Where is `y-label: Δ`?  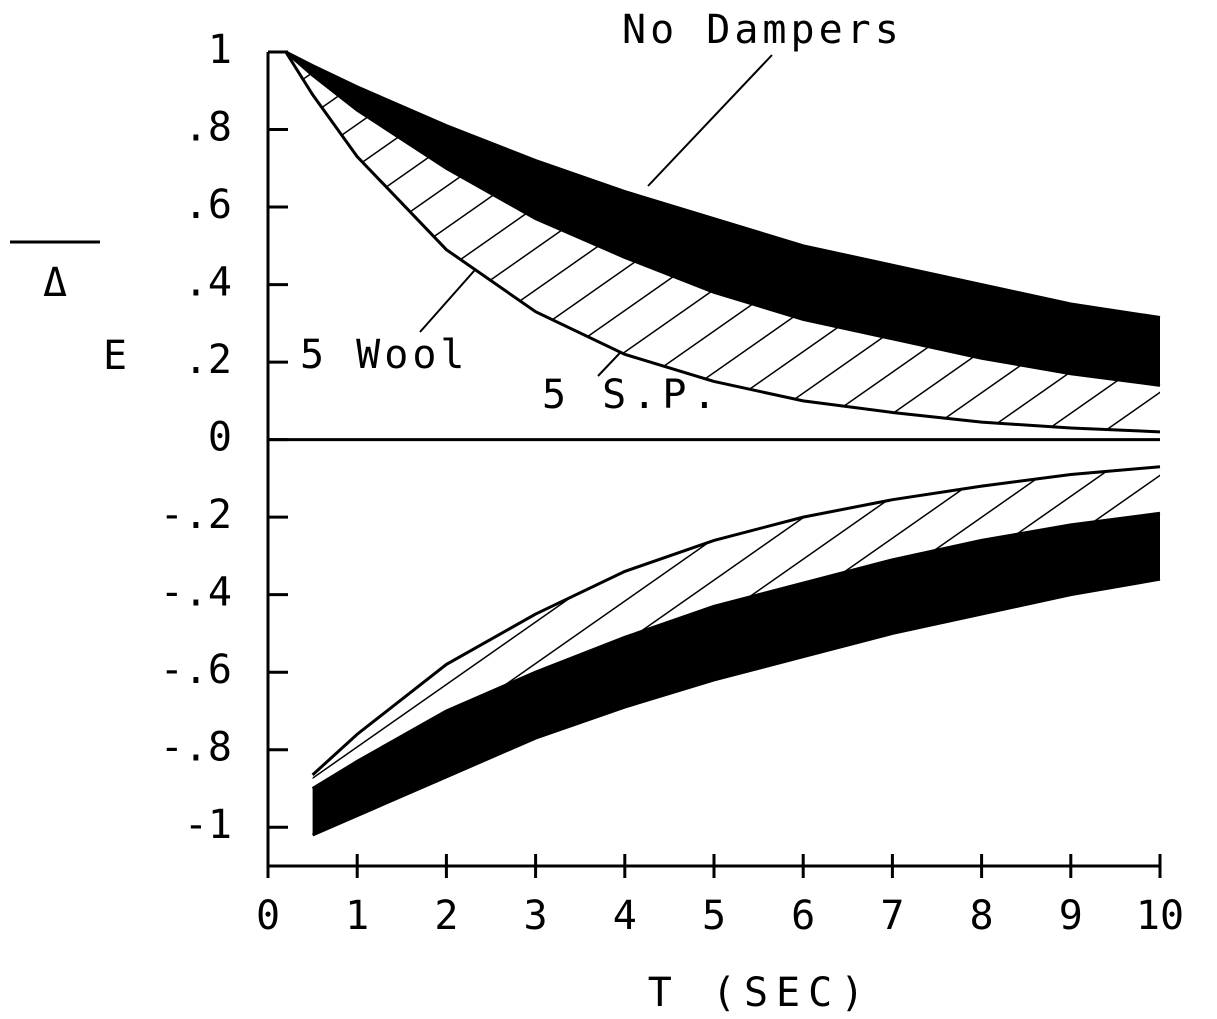 y-label: Δ is located at coordinates (55, 283).